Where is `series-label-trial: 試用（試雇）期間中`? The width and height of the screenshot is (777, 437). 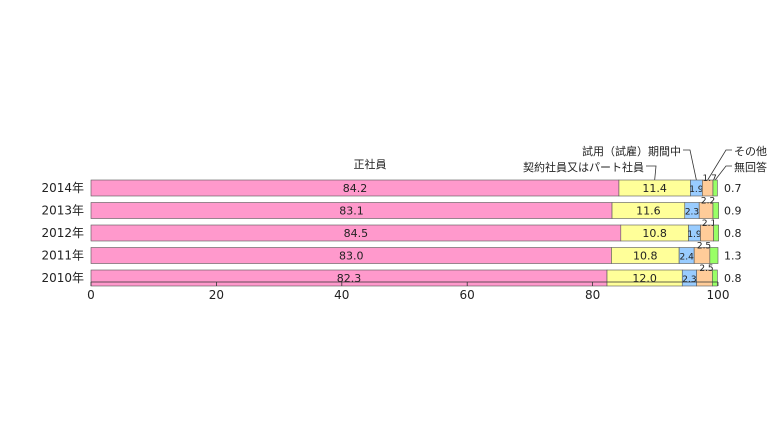 series-label-trial: 試用（試雇）期間中 is located at coordinates (631, 151).